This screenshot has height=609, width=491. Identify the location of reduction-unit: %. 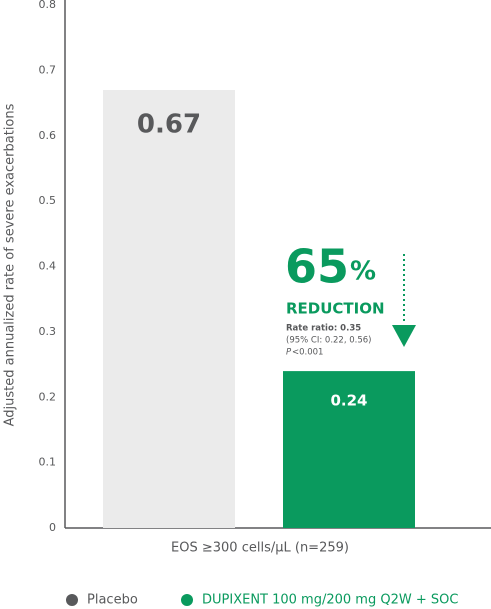
(363, 272).